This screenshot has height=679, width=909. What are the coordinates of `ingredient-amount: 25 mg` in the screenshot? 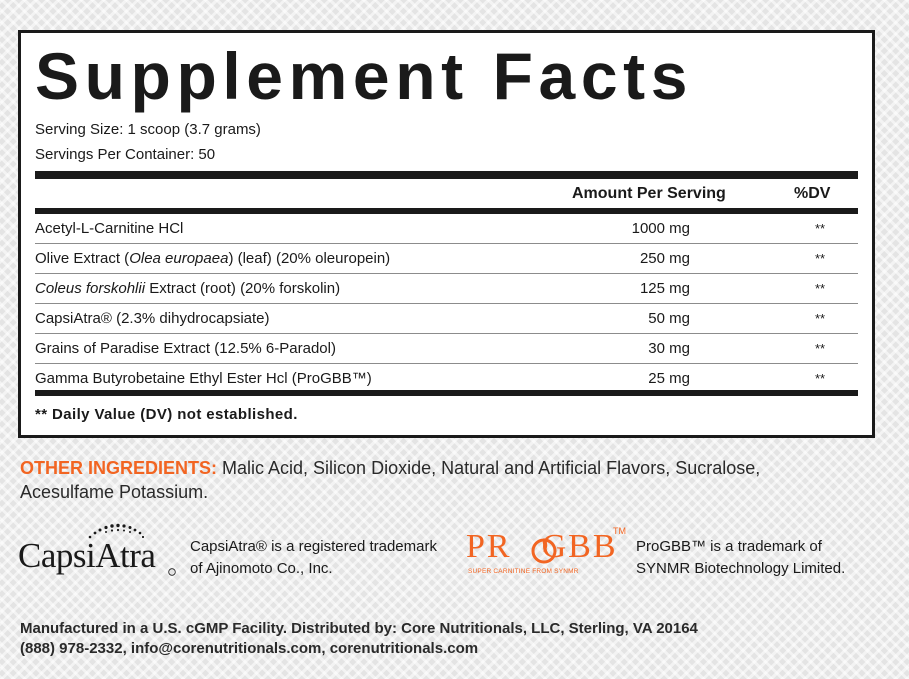 It's located at (669, 378).